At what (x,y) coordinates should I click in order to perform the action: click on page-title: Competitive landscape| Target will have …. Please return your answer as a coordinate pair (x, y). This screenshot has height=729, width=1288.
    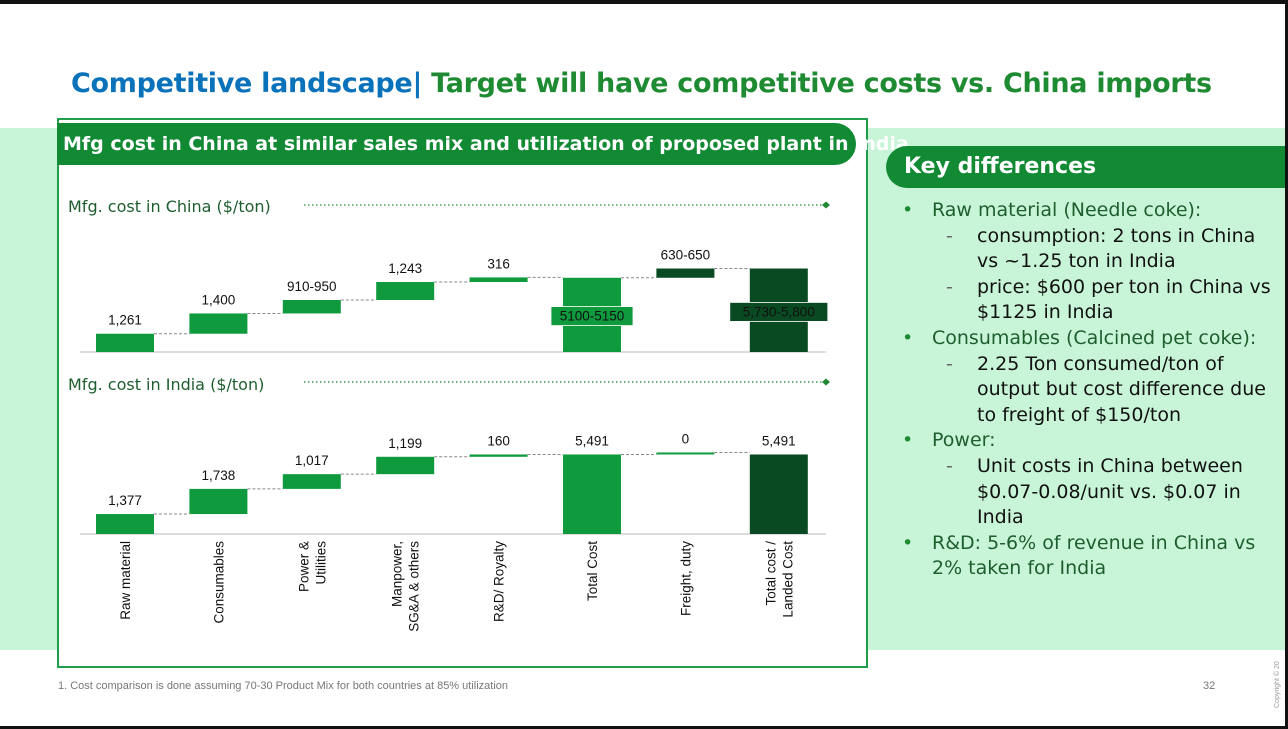
    Looking at the image, I should click on (641, 83).